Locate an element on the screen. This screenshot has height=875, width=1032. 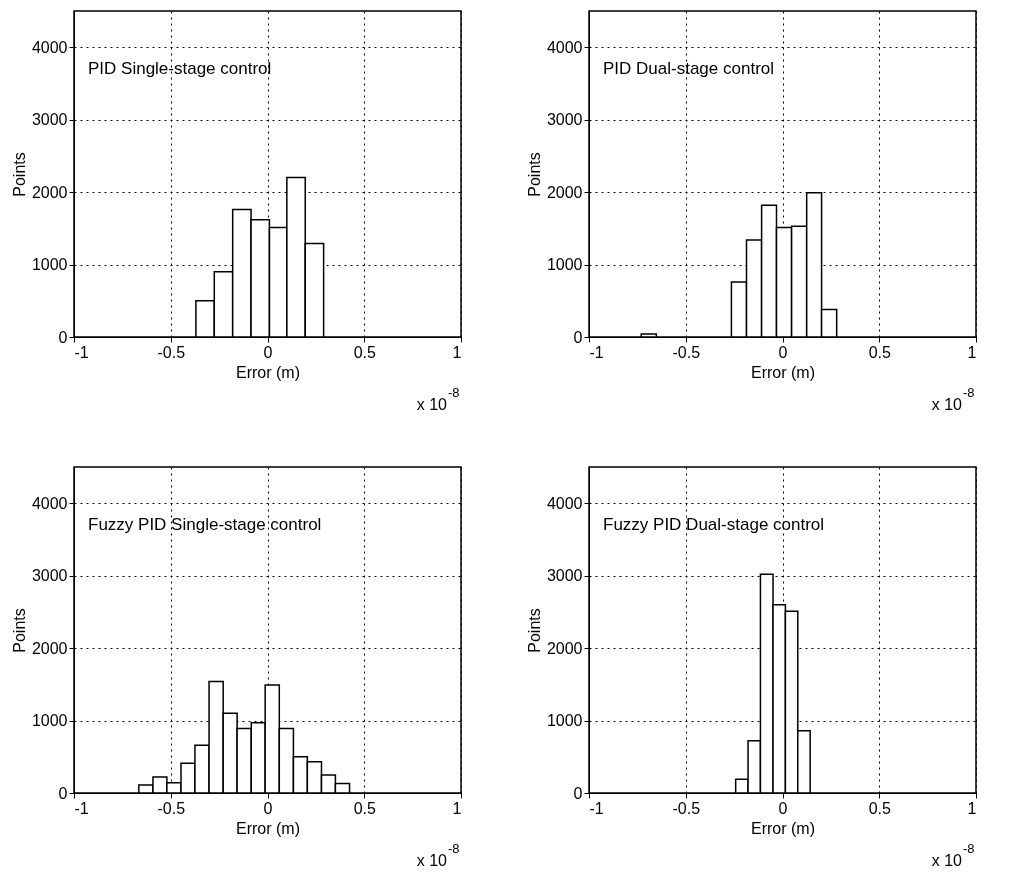
text: Fuzzy PID Dual-stage control is located at coordinates (714, 524).